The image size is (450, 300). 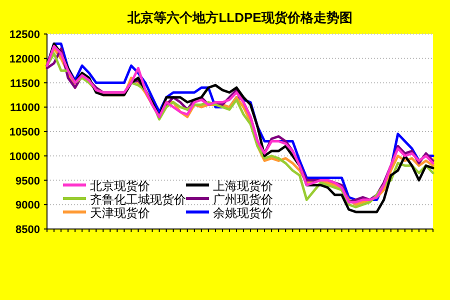 What do you see at coordinates (138, 199) in the screenshot?
I see `legend-label: 齐鲁化工城现货价` at bounding box center [138, 199].